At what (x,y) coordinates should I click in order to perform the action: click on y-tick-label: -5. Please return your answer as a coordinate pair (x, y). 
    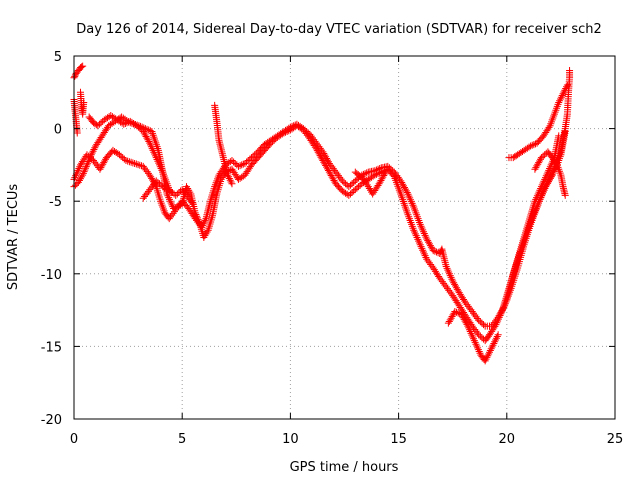
    Looking at the image, I should click on (55, 202).